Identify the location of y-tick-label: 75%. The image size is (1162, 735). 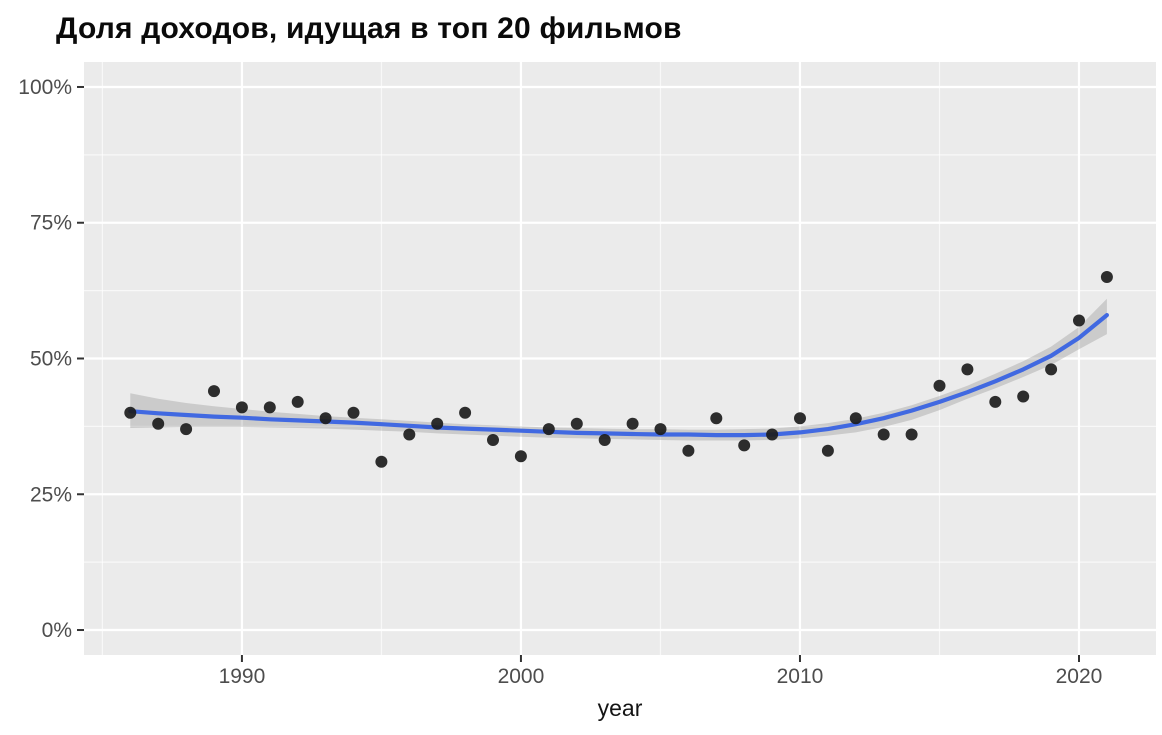
(51, 223).